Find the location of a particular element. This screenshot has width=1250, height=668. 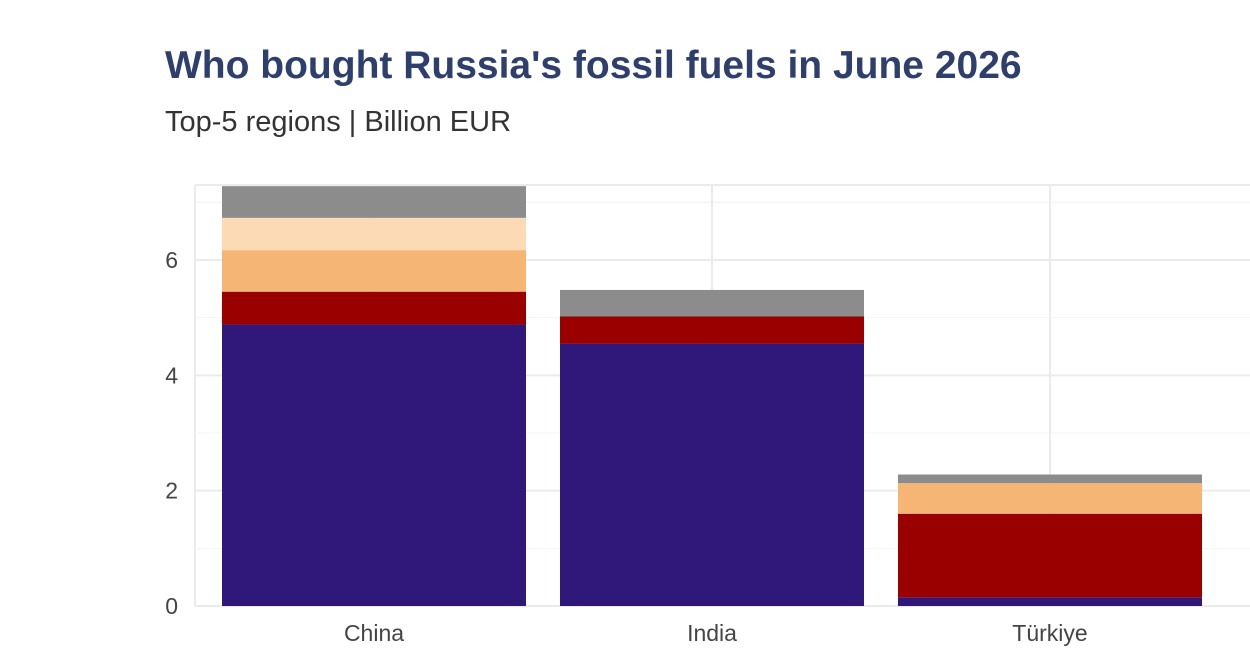

y-tick-label: 6 is located at coordinates (171, 260).